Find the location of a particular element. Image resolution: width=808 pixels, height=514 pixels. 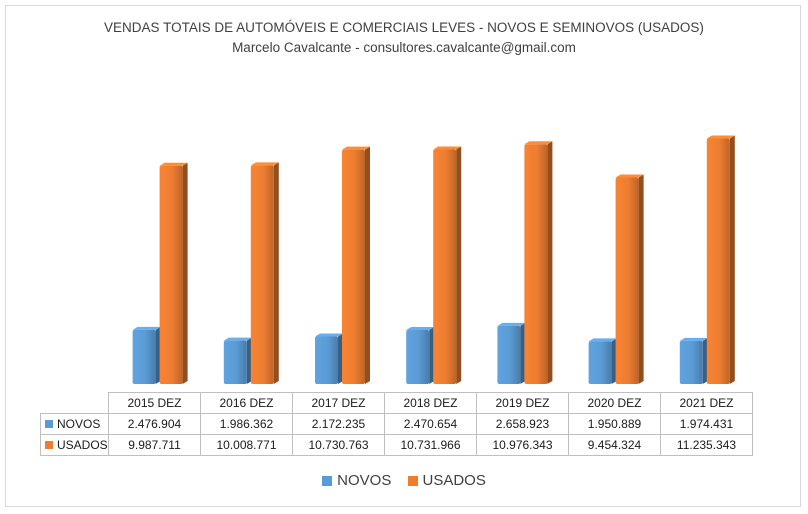

category-label: 2018 DEZ is located at coordinates (430, 403).